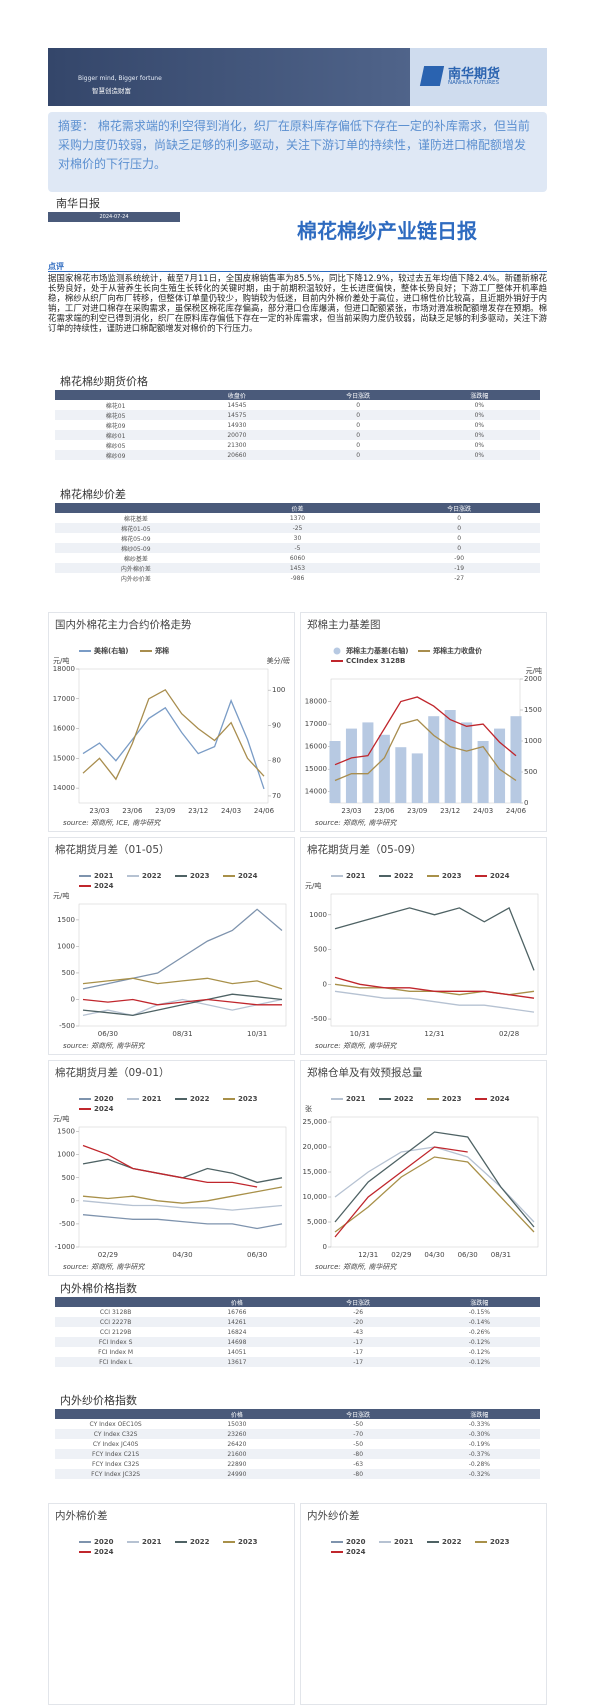 Image resolution: width=595 pixels, height=1705 pixels. What do you see at coordinates (479, 1474) in the screenshot?
I see `table-cell: -0.32%` at bounding box center [479, 1474].